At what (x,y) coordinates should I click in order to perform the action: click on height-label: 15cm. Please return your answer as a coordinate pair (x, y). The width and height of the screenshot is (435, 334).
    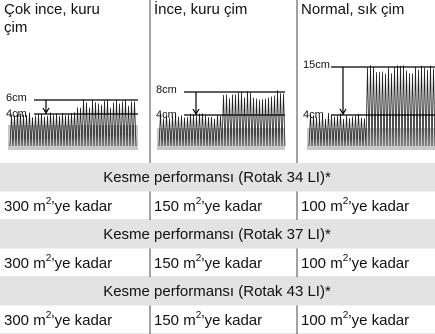
    Looking at the image, I should click on (316, 65).